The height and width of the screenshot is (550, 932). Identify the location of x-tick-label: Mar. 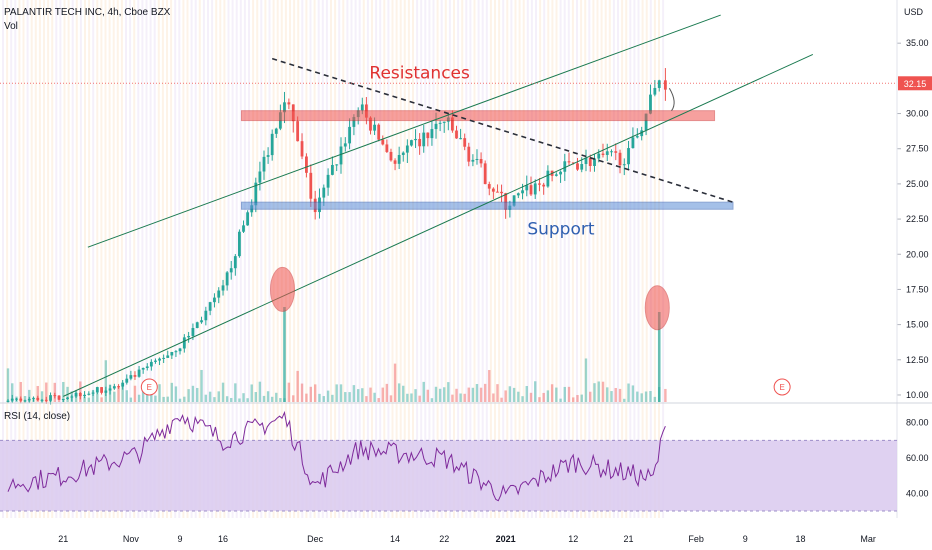
(868, 539).